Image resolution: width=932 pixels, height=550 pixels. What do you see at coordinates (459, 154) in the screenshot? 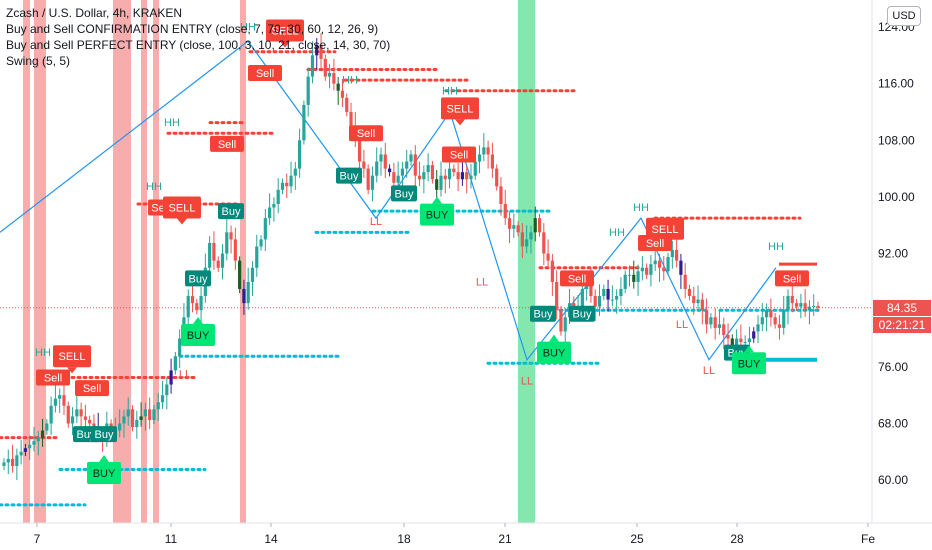
I see `signal-marker: Sell` at bounding box center [459, 154].